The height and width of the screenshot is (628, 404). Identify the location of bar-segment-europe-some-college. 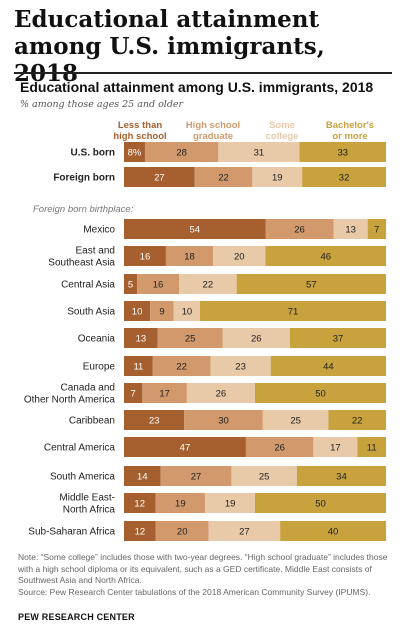
(240, 366).